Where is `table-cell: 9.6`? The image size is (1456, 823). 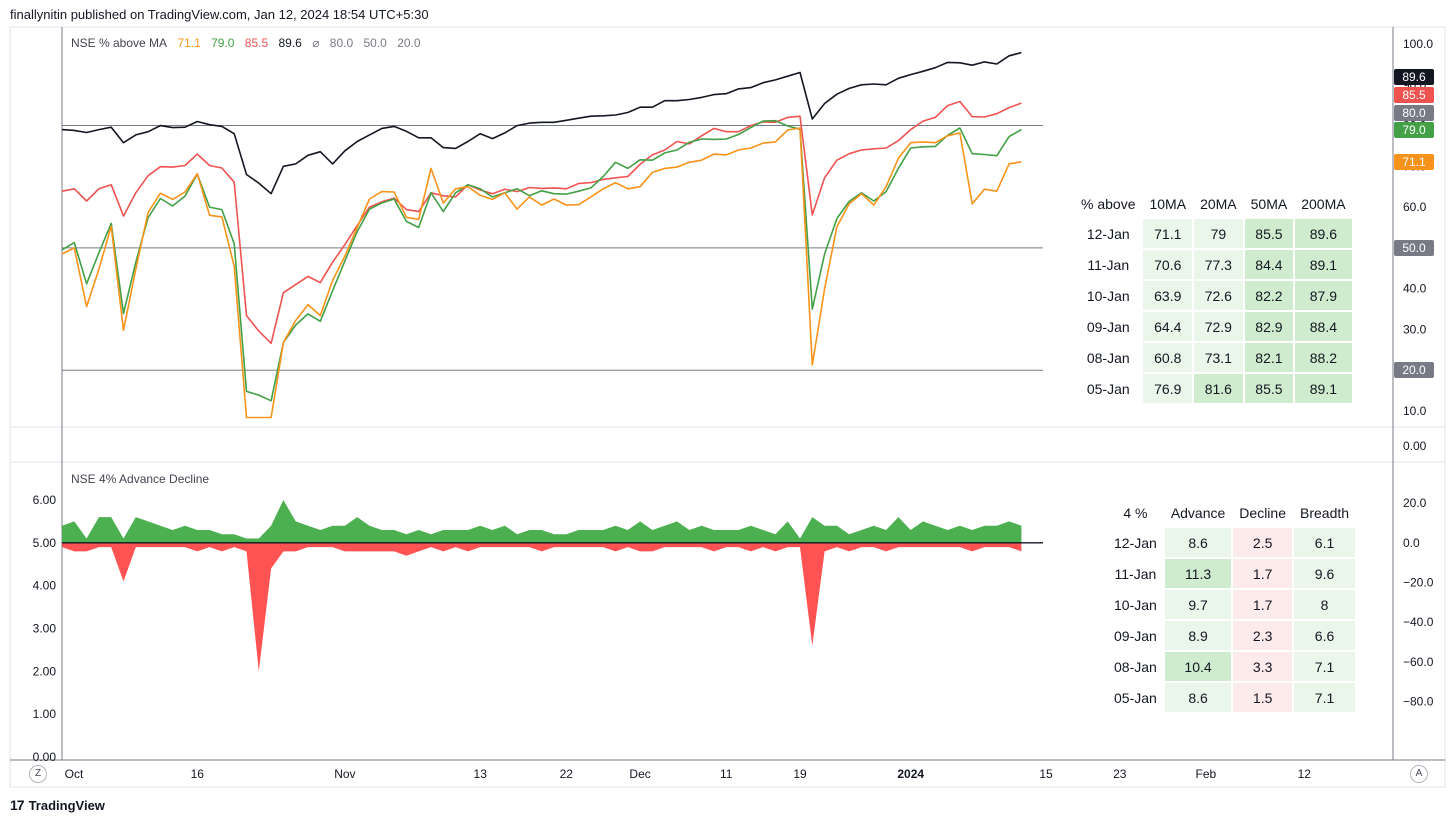 table-cell: 9.6 is located at coordinates (1325, 573).